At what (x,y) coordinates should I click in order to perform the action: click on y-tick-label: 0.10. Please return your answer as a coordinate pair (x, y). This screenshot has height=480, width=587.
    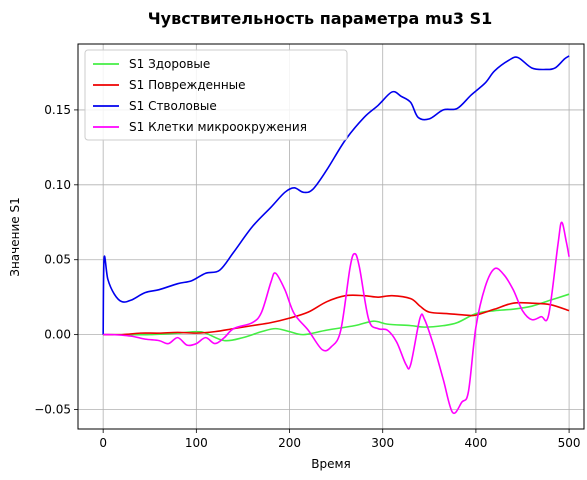
    Looking at the image, I should click on (57, 185).